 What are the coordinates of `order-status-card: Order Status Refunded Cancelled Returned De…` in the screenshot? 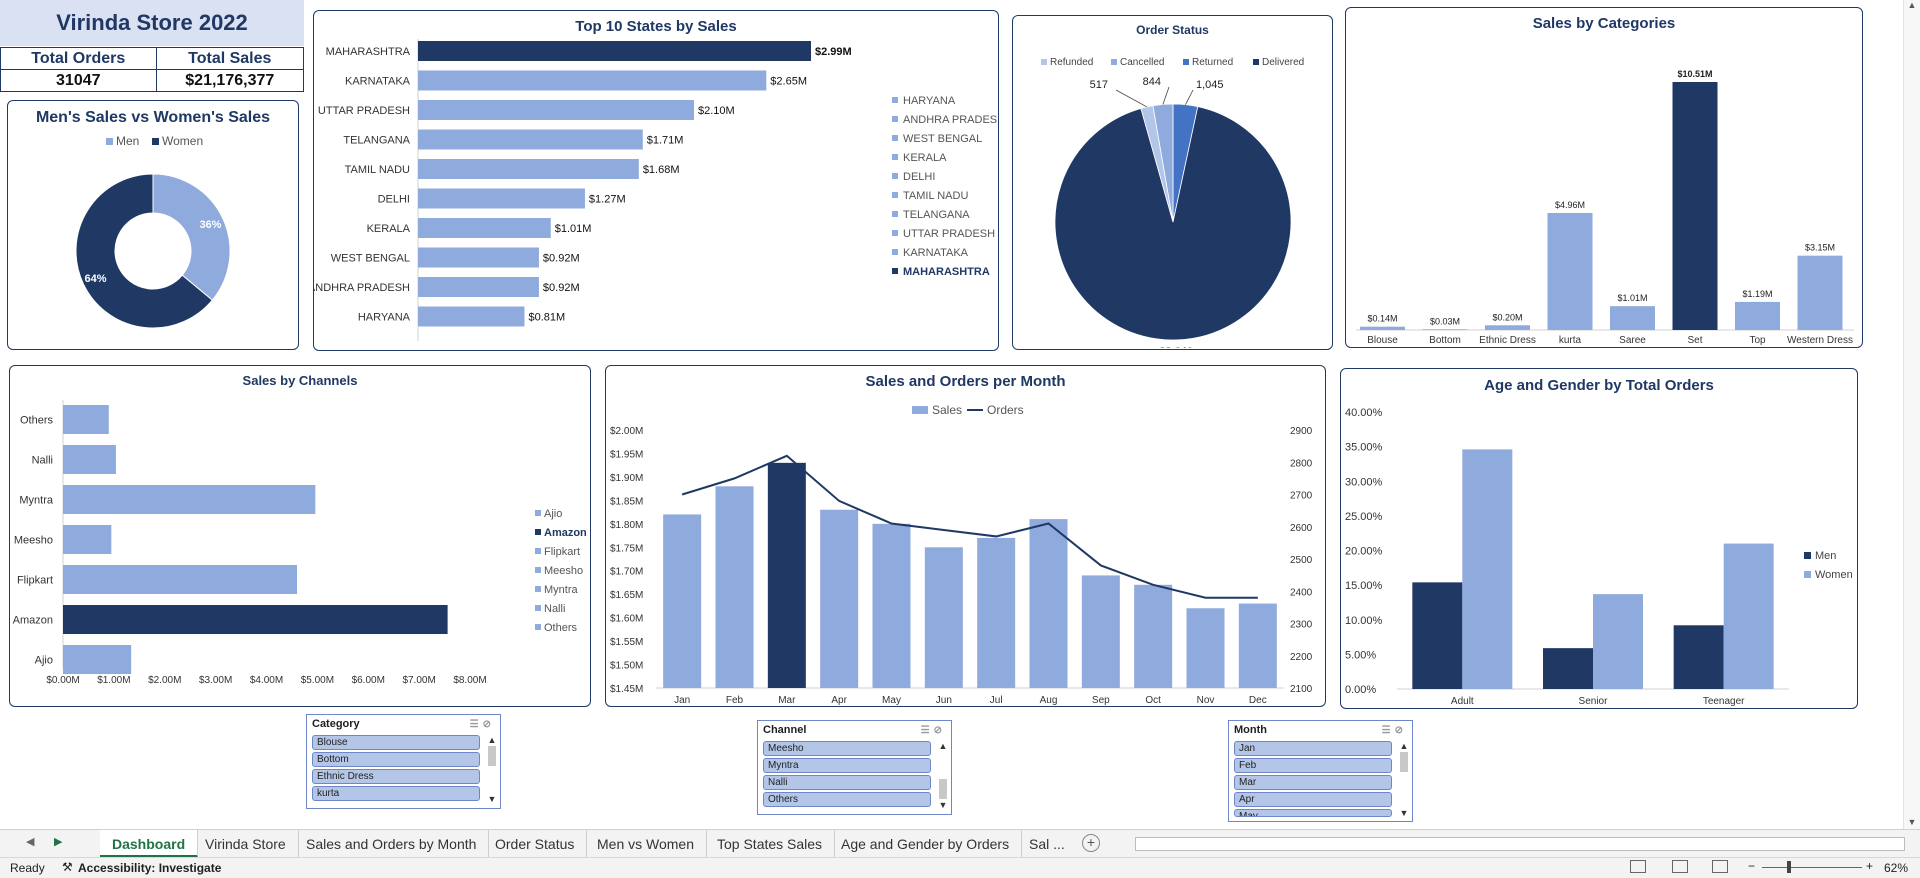 It's located at (1172, 182).